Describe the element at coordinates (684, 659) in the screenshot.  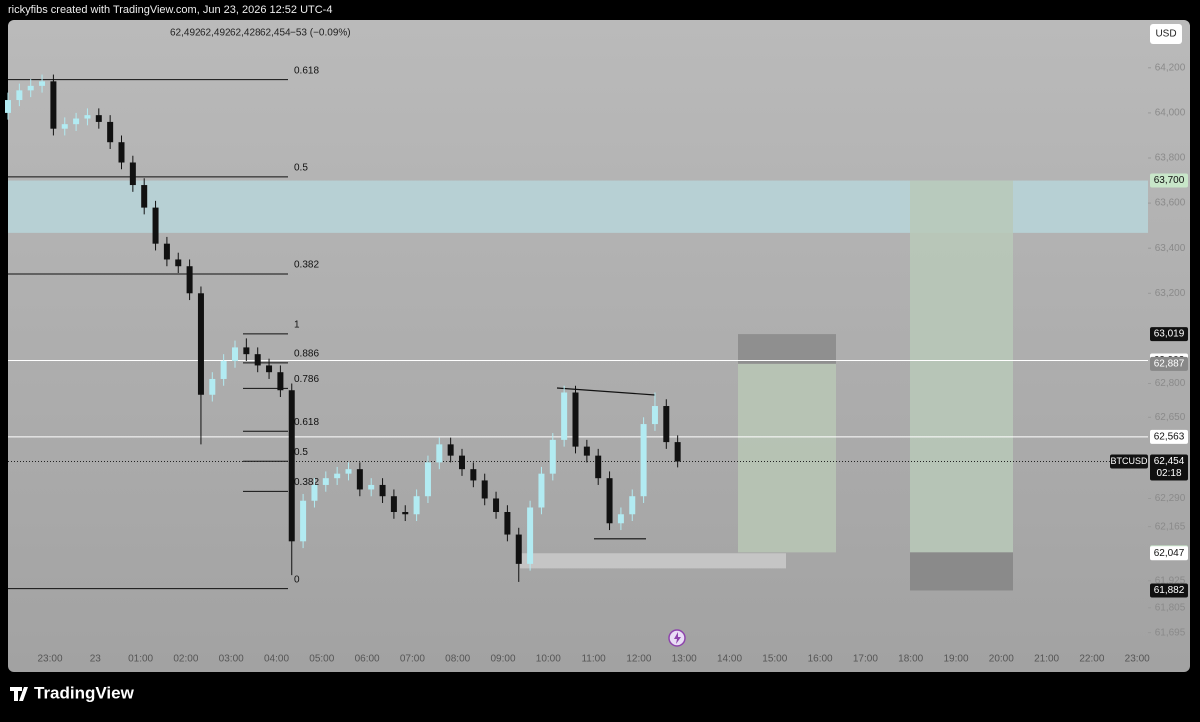
I see `x-tick-label: 13:00` at that location.